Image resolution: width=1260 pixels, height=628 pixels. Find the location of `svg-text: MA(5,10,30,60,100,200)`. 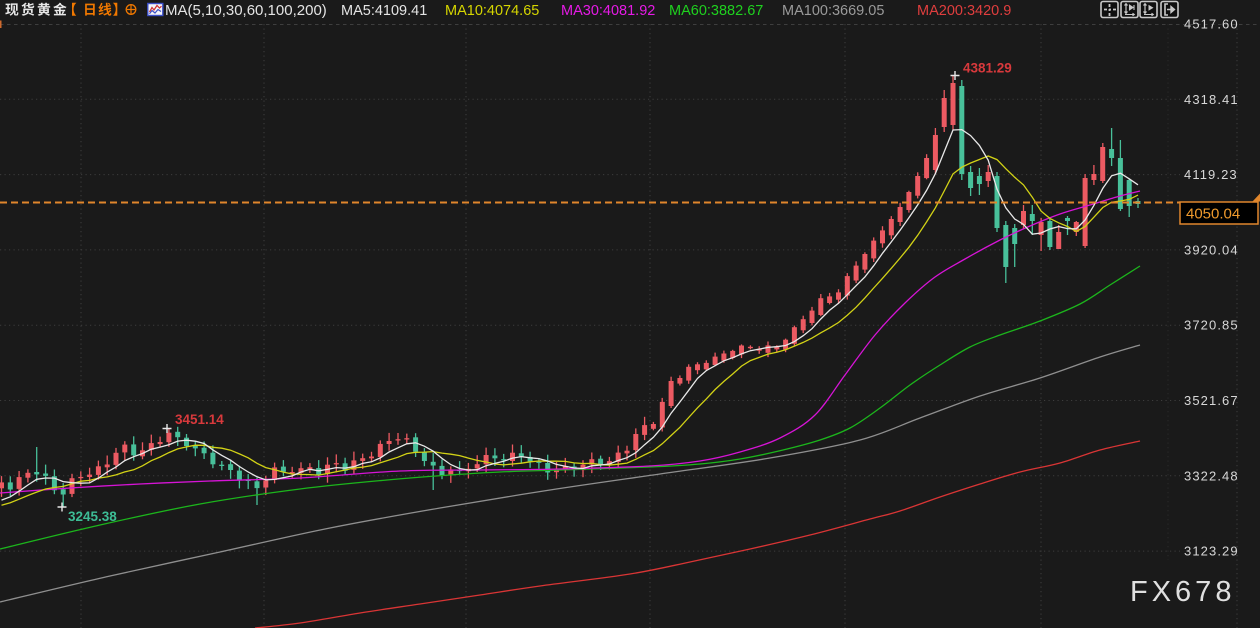

svg-text: MA(5,10,30,60,100,200) is located at coordinates (246, 10).